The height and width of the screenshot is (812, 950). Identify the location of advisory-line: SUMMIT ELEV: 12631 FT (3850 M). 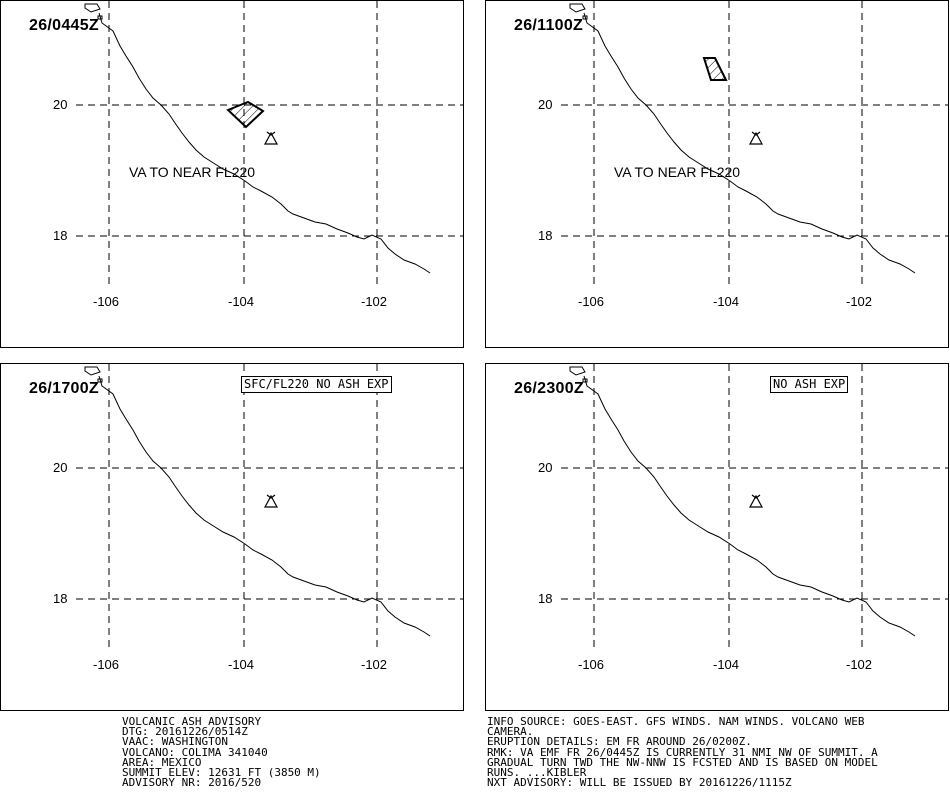
(221, 773).